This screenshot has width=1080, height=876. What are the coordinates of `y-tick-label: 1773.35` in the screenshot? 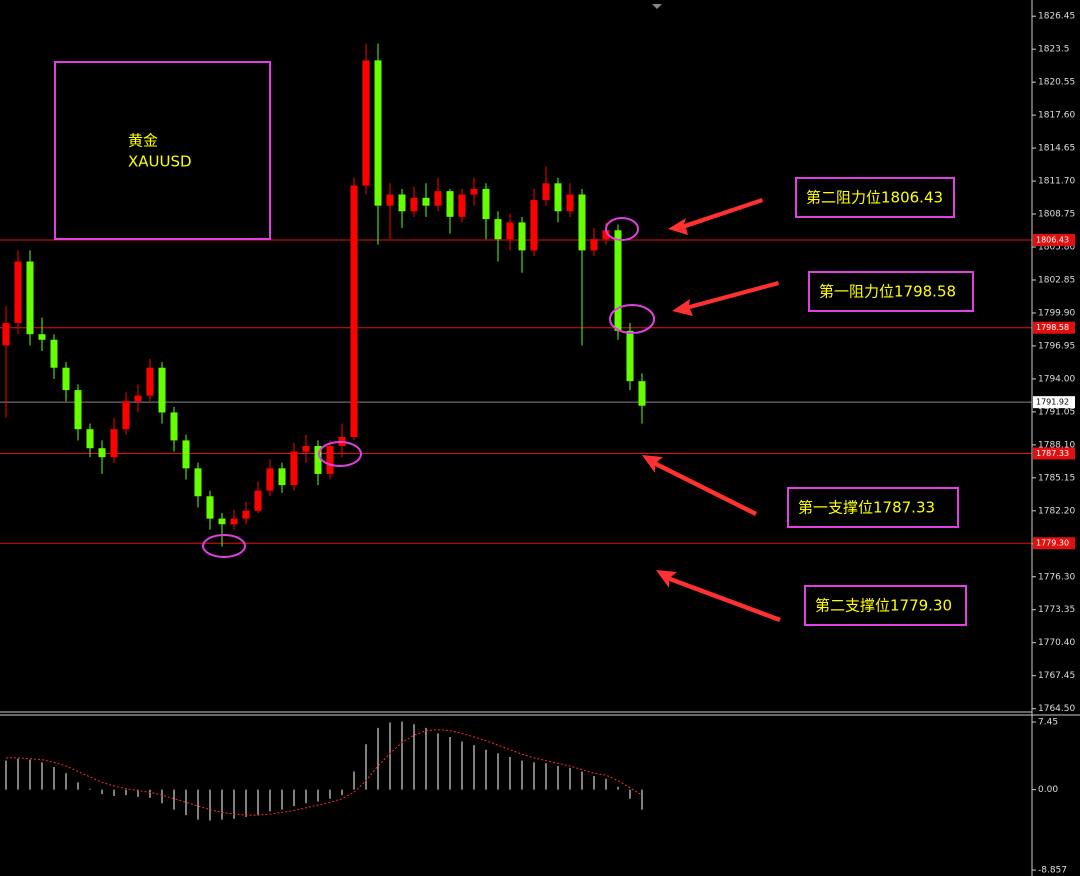 It's located at (1056, 610).